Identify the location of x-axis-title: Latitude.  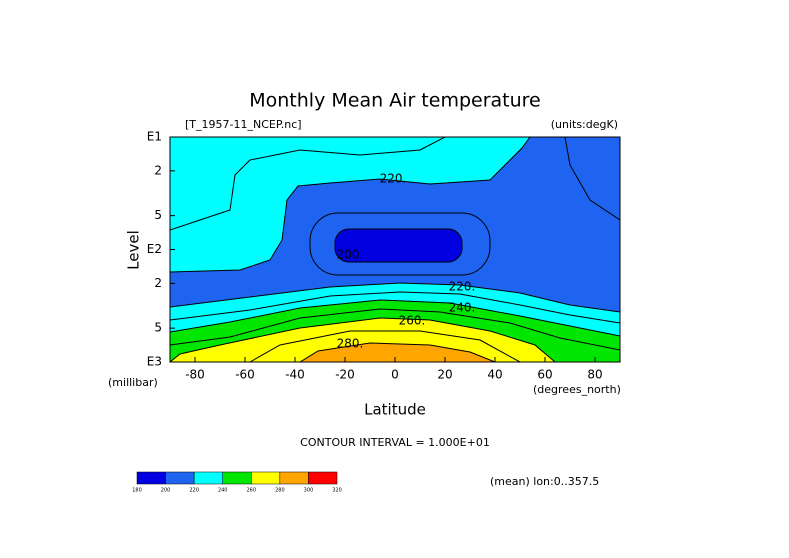
(395, 410).